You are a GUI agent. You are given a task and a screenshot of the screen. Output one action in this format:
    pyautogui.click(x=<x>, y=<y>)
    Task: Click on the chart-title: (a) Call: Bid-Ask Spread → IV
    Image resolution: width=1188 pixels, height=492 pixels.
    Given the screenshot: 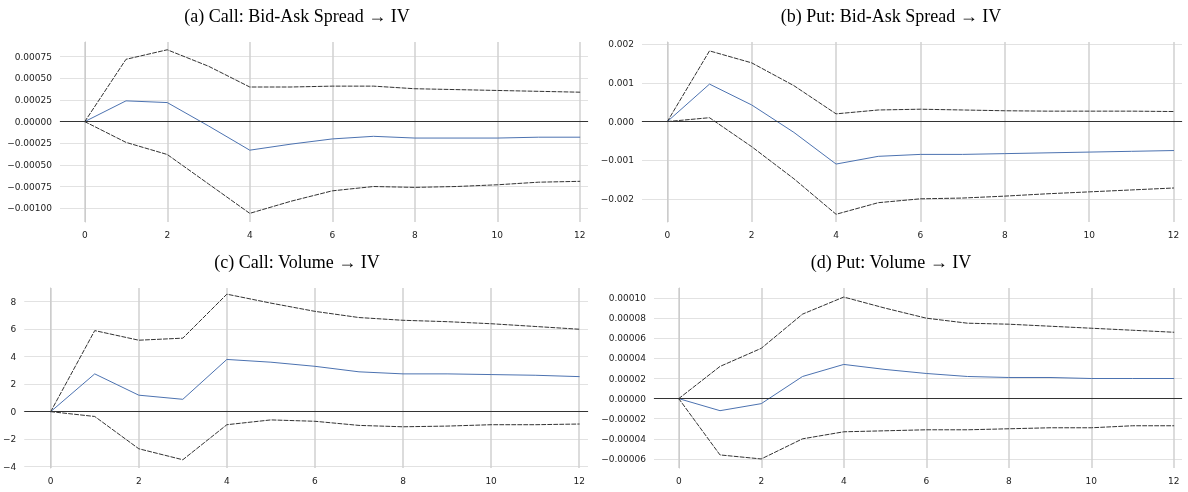 What is the action you would take?
    pyautogui.click(x=297, y=16)
    